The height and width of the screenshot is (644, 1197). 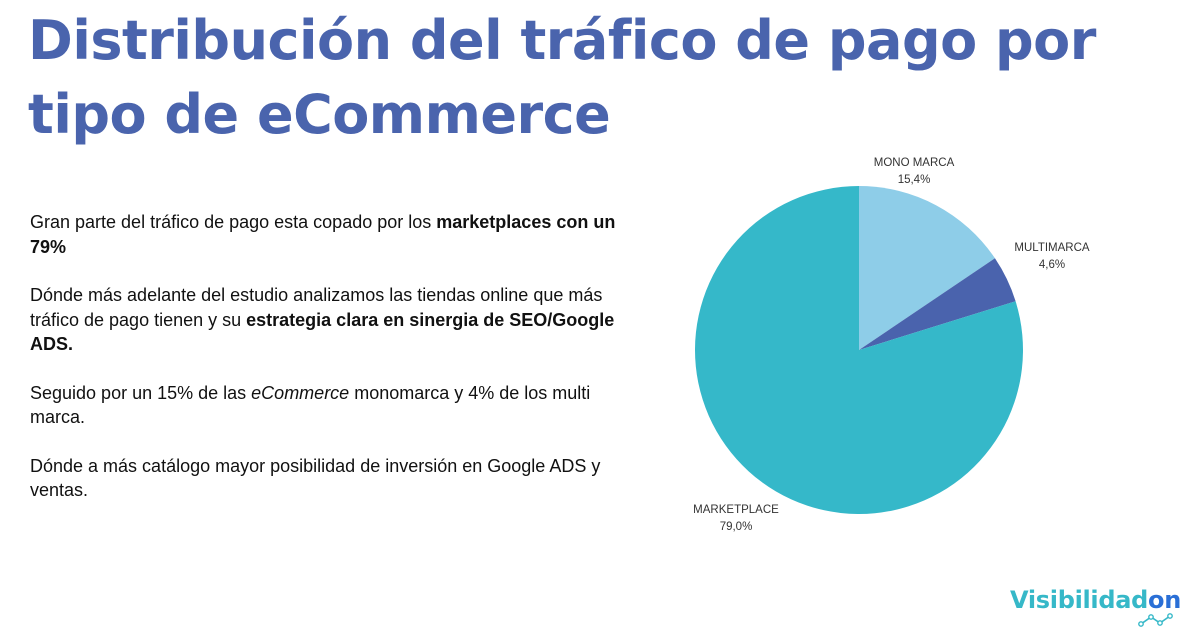 What do you see at coordinates (300, 392) in the screenshot?
I see `paragraph-3-italic: eCommerce` at bounding box center [300, 392].